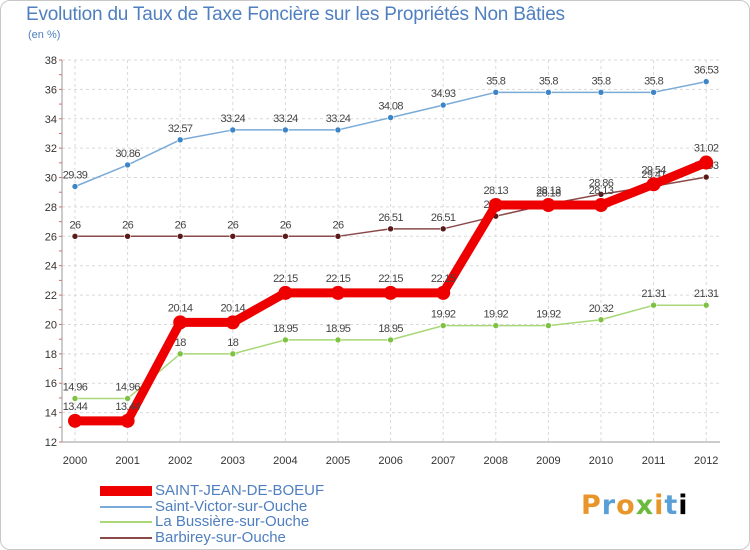  Describe the element at coordinates (338, 119) in the screenshot. I see `data-label-saint-victor-sur-ouche: 33.24` at that location.